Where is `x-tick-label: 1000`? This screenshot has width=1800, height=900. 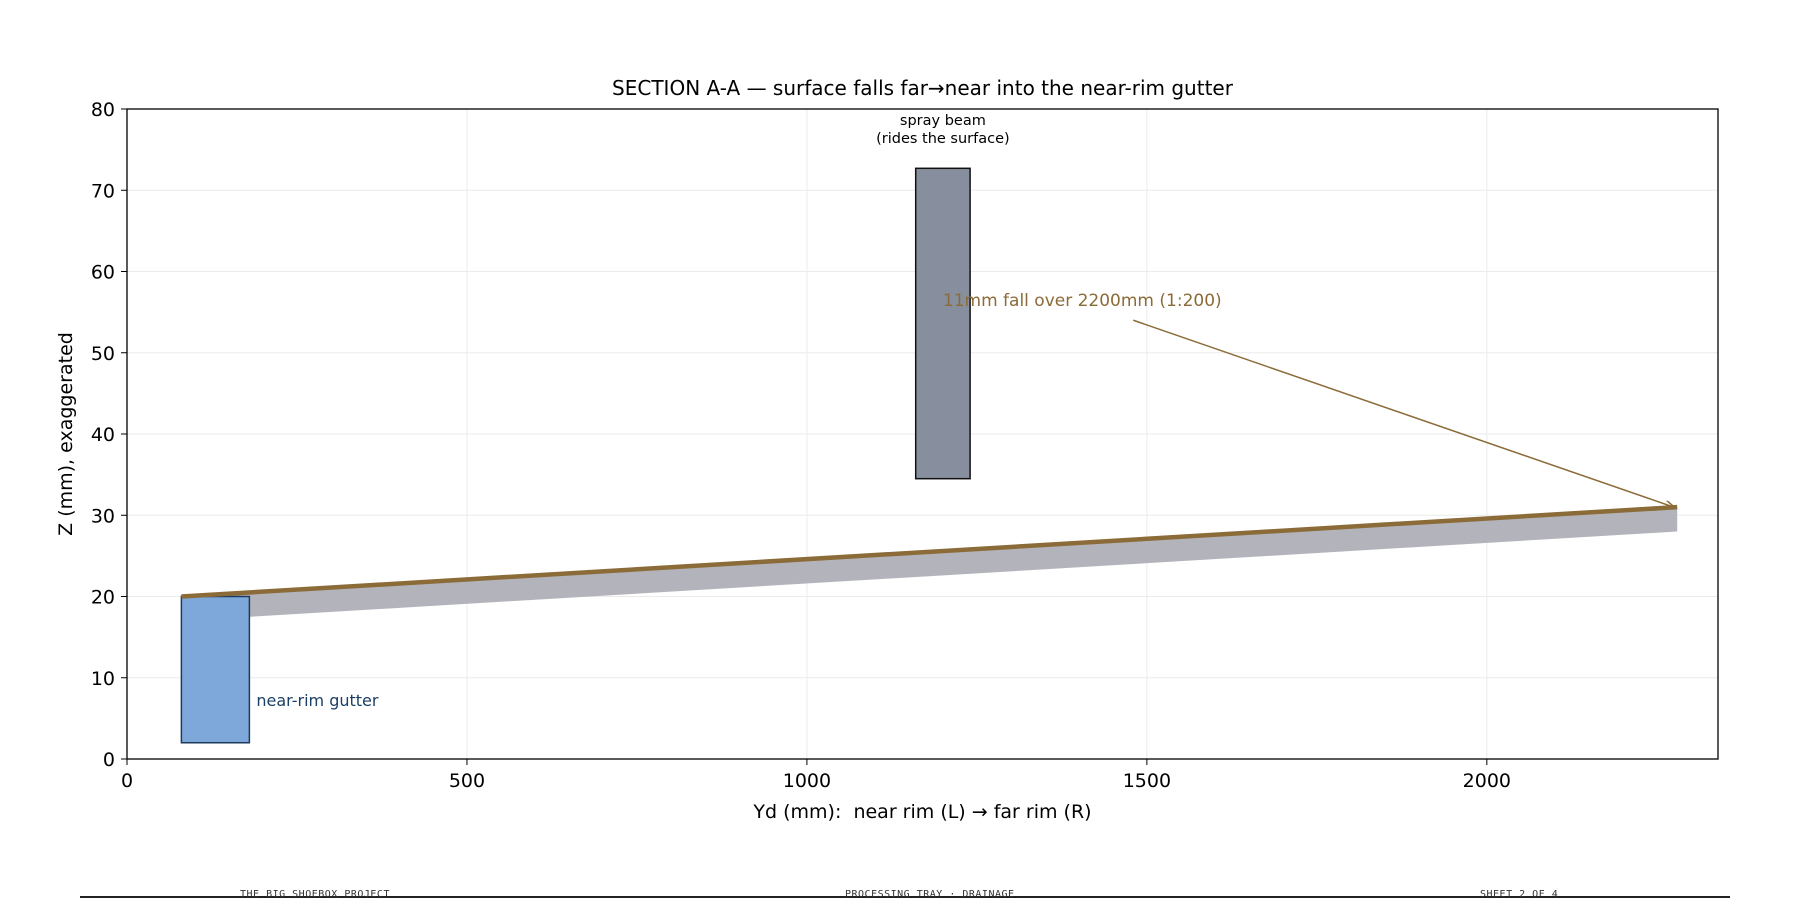
x-tick-label: 1000 is located at coordinates (807, 781).